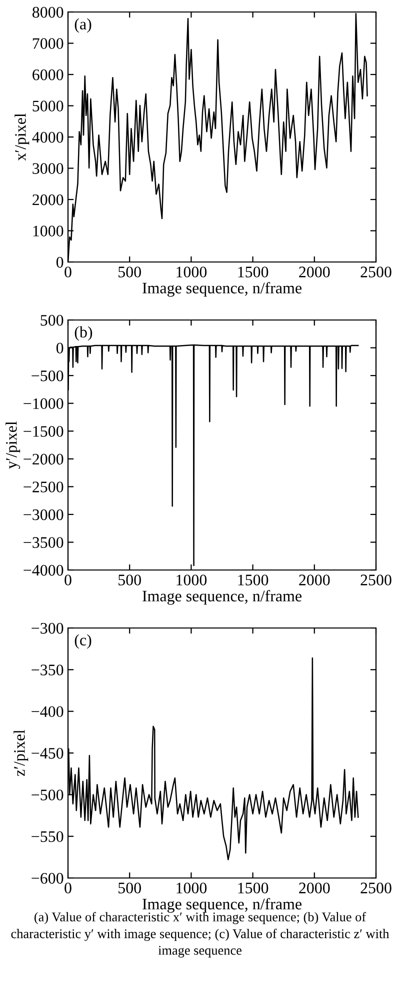 Image resolution: width=400 pixels, height=994 pixels. What do you see at coordinates (48, 670) in the screenshot?
I see `y-tick-label: −350` at bounding box center [48, 670].